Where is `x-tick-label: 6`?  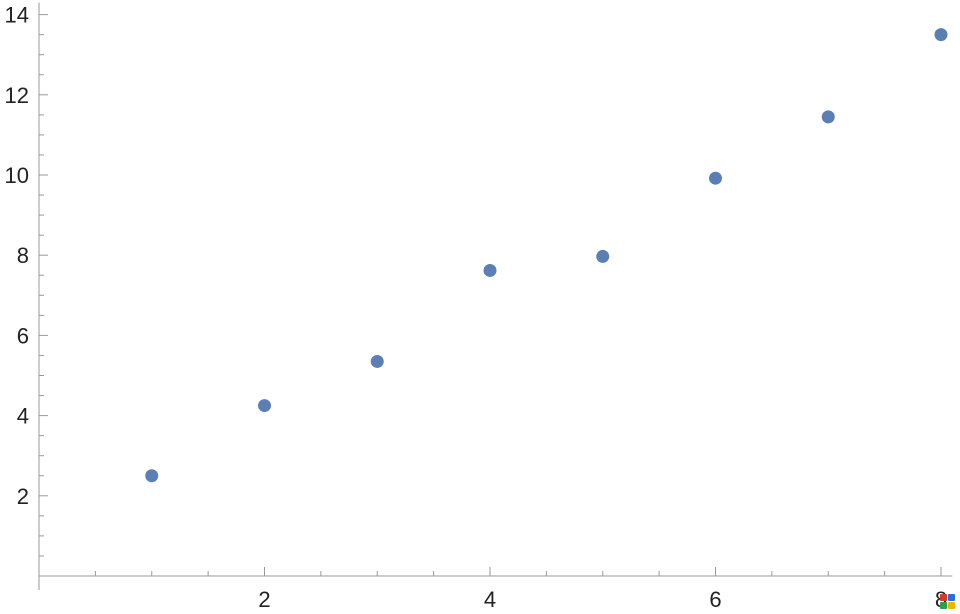
x-tick-label: 6 is located at coordinates (715, 599).